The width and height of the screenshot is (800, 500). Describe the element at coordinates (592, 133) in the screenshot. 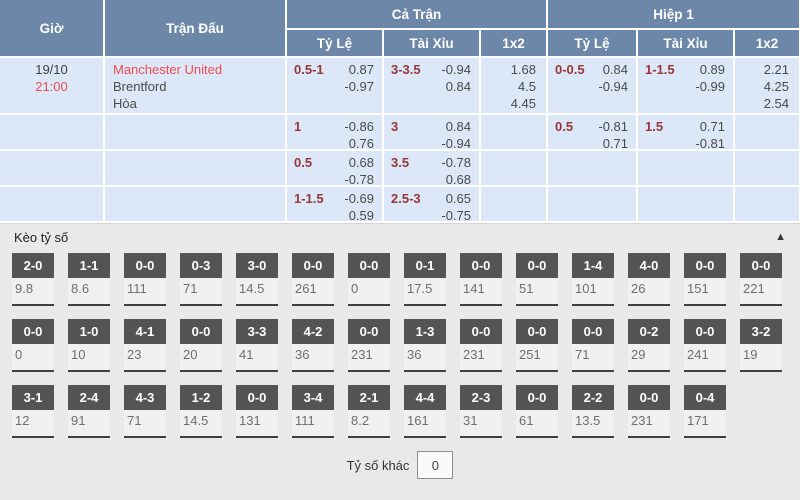

I see `h1-handicap-cell: 0.5 -0.81 0.71` at that location.